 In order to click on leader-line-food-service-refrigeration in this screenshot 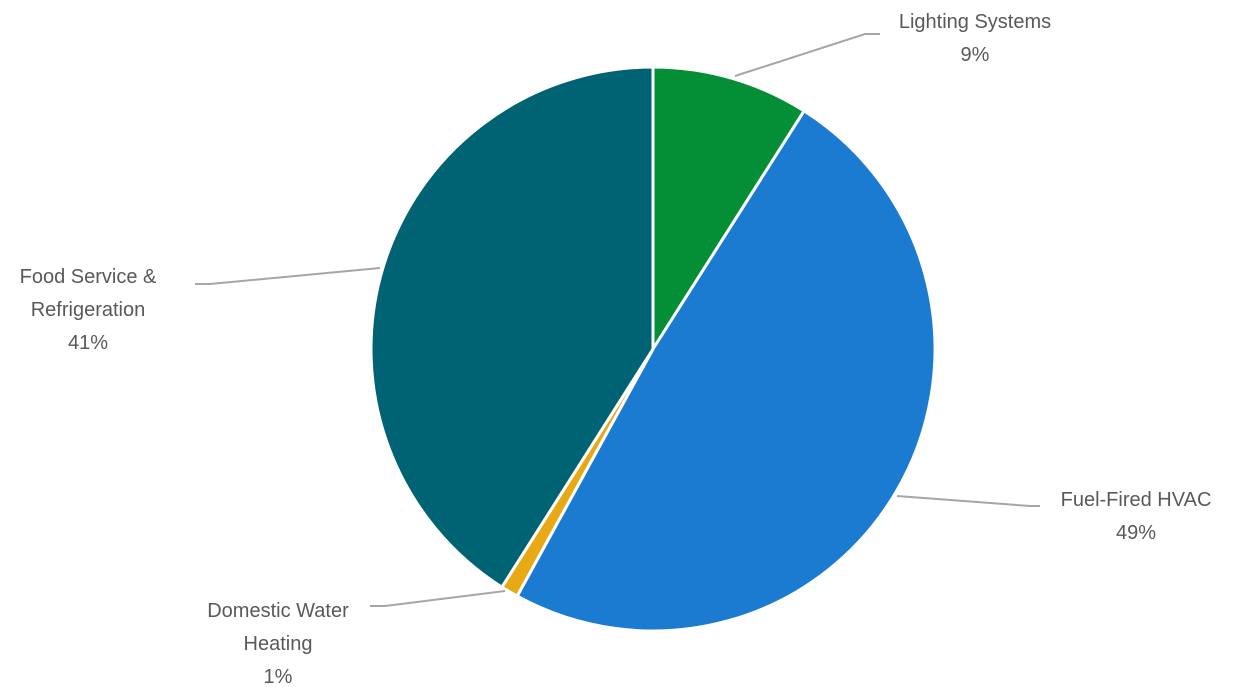, I will do `click(288, 276)`.